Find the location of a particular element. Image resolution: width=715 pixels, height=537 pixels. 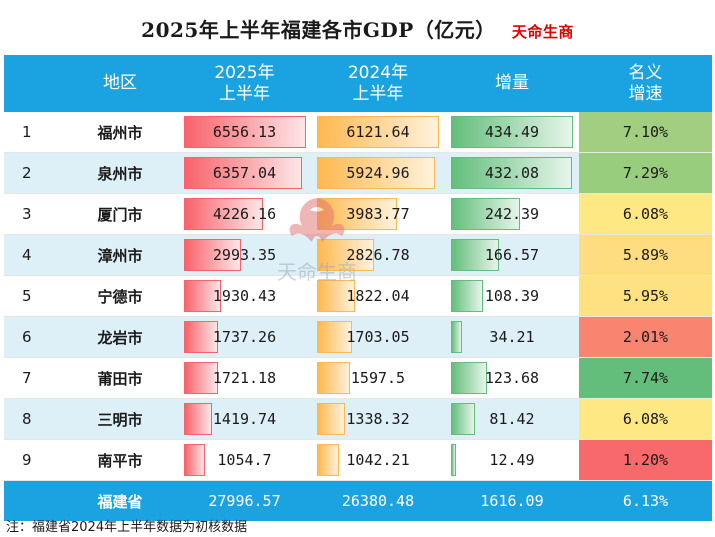

gdp2024-value: 3983.77 is located at coordinates (378, 214).